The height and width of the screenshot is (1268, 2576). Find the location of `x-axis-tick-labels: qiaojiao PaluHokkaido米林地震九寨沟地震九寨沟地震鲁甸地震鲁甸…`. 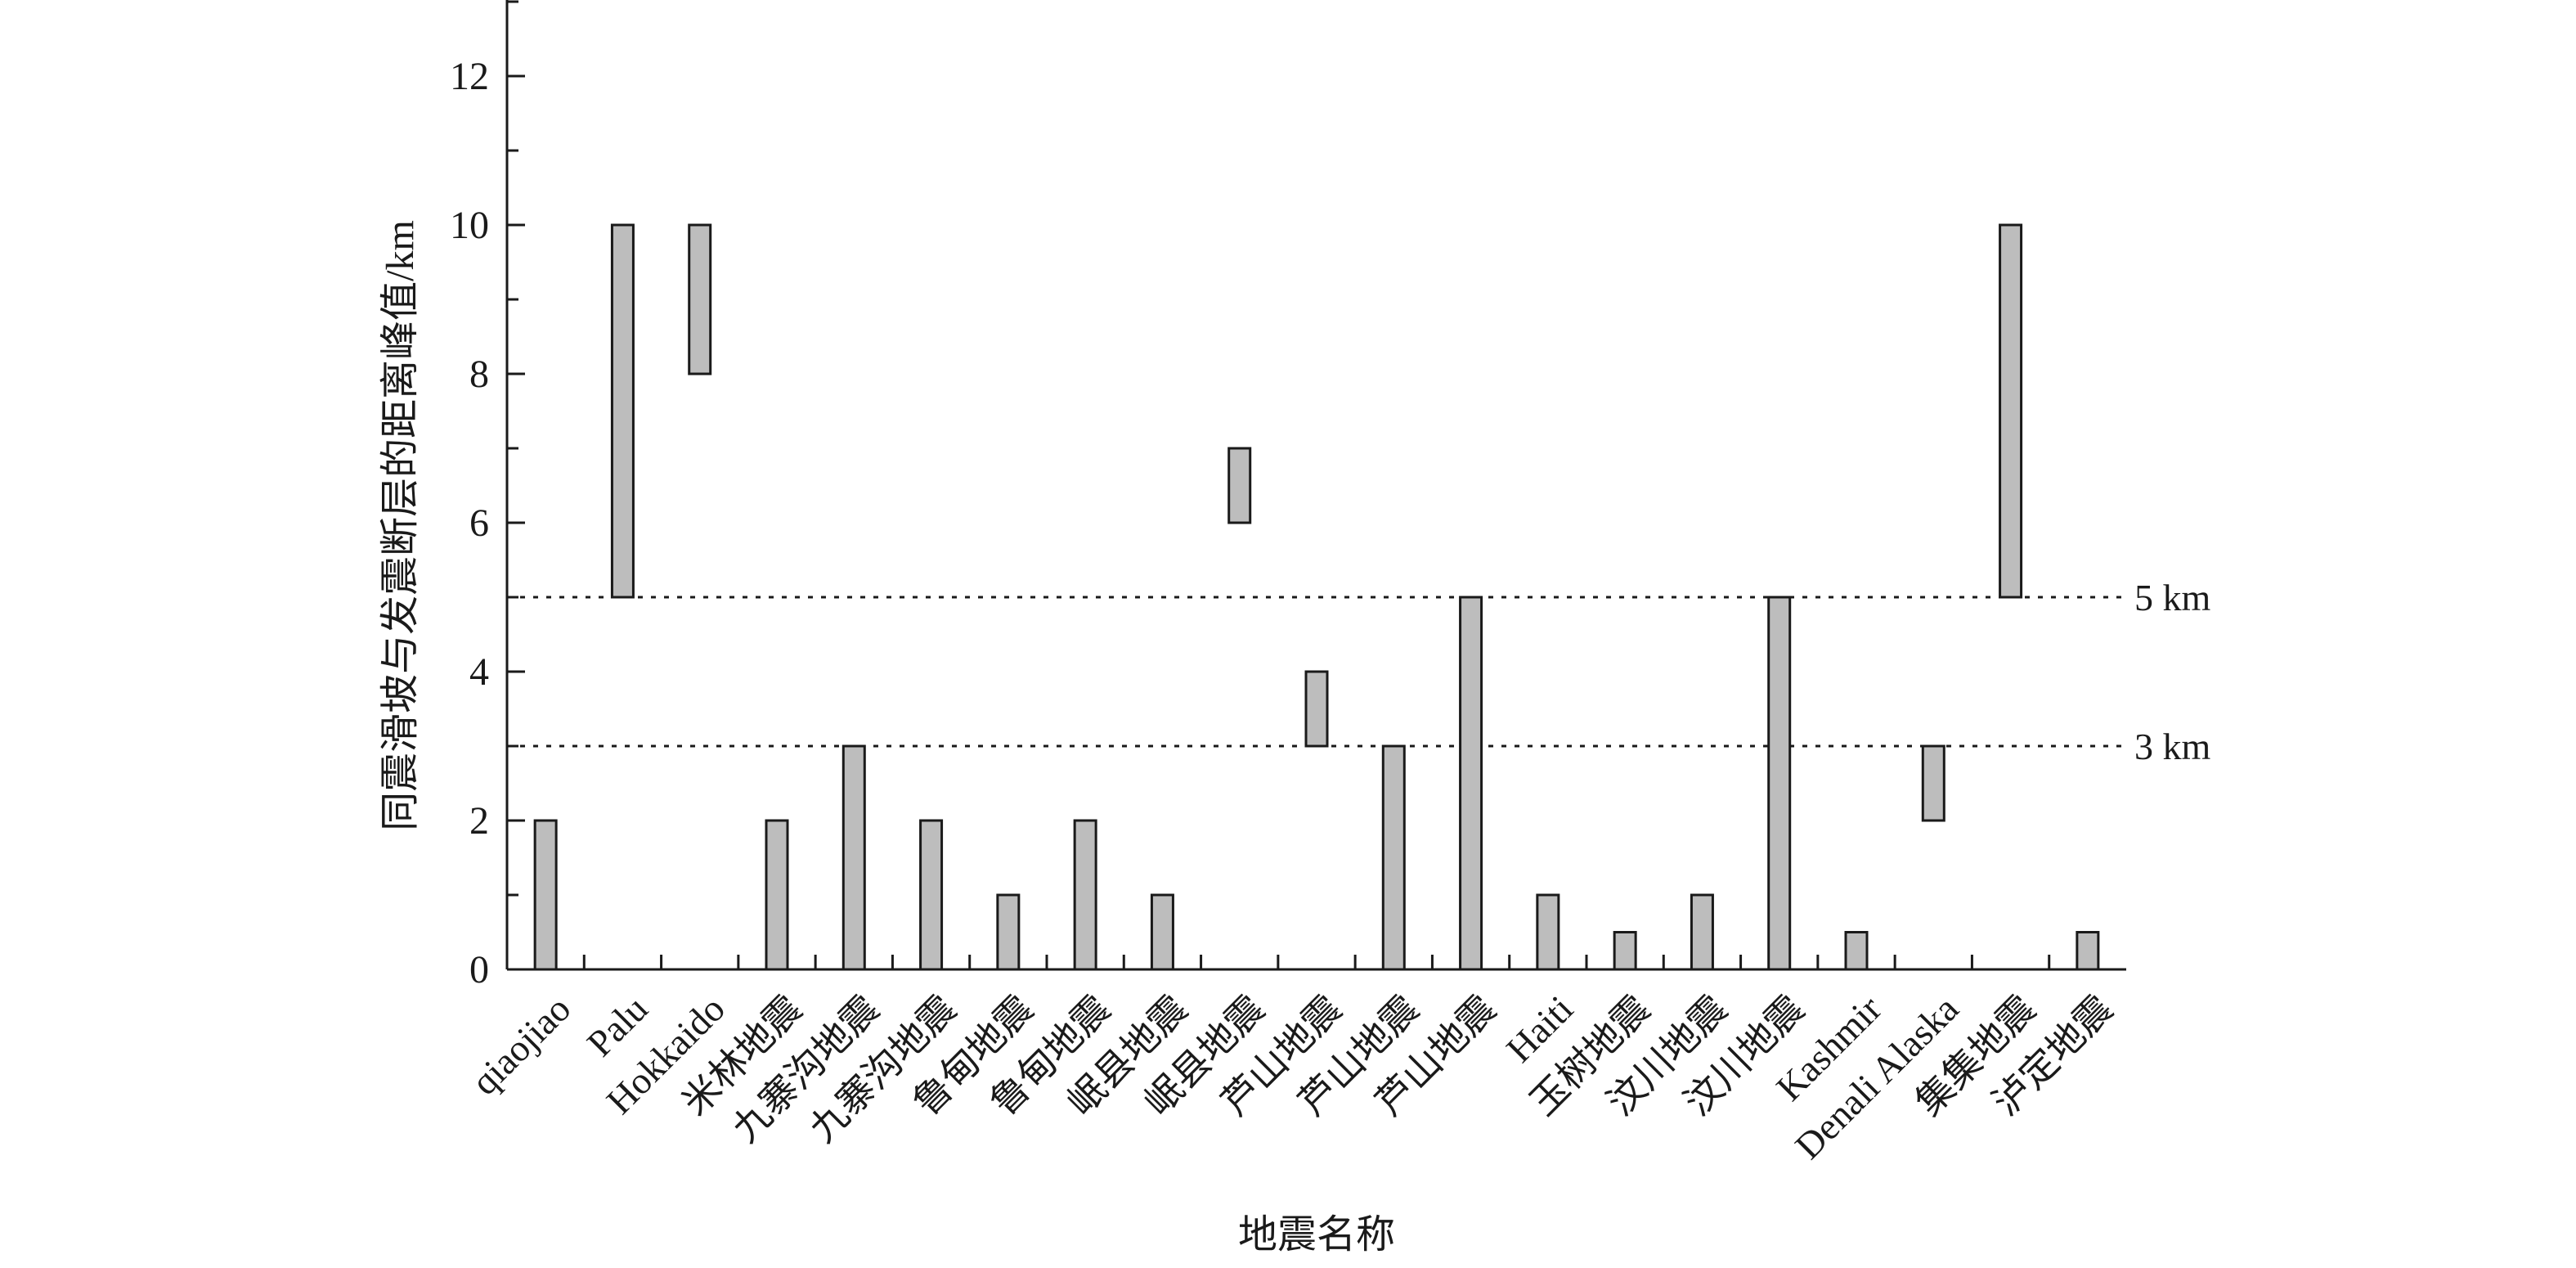

x-axis-tick-labels: qiaojiao PaluHokkaido米林地震九寨沟地震九寨沟地震鲁甸地震鲁甸… is located at coordinates (1292, 1077).